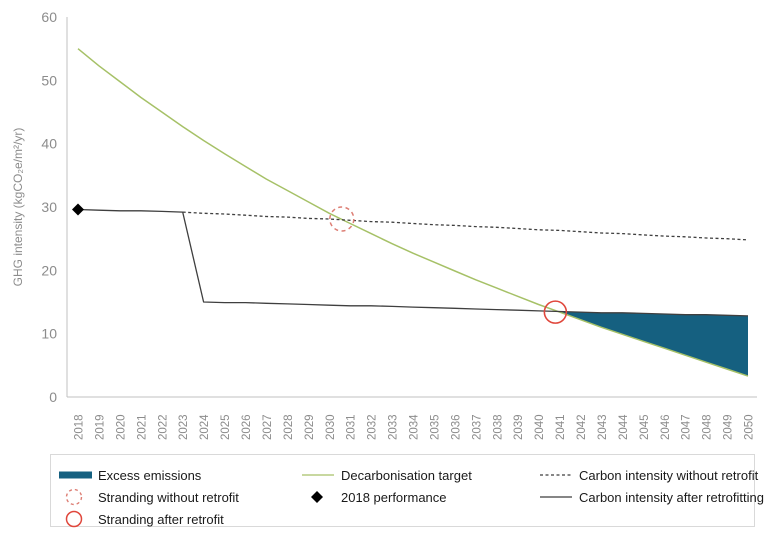 The height and width of the screenshot is (550, 780). Describe the element at coordinates (477, 427) in the screenshot. I see `x-tick-label: 2037` at that location.